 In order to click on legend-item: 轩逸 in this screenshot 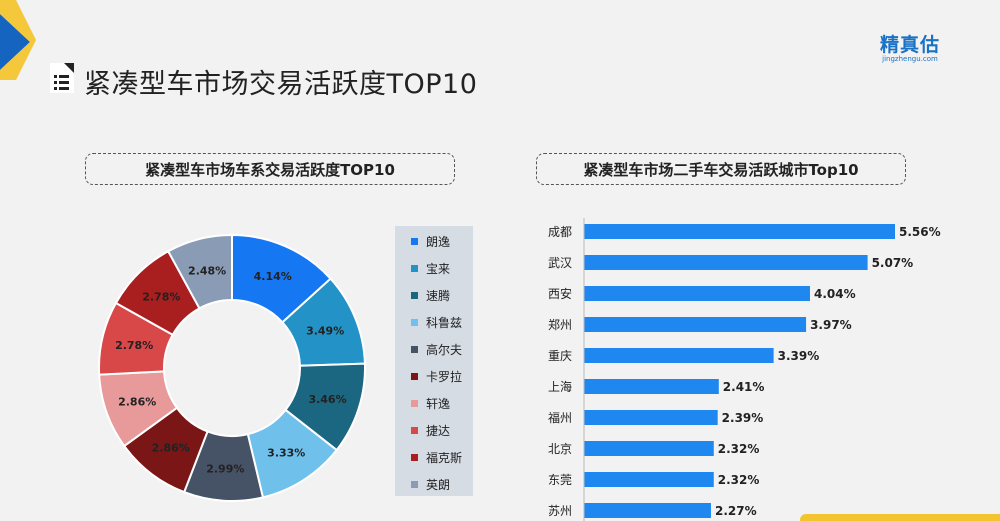, I will do `click(434, 403)`.